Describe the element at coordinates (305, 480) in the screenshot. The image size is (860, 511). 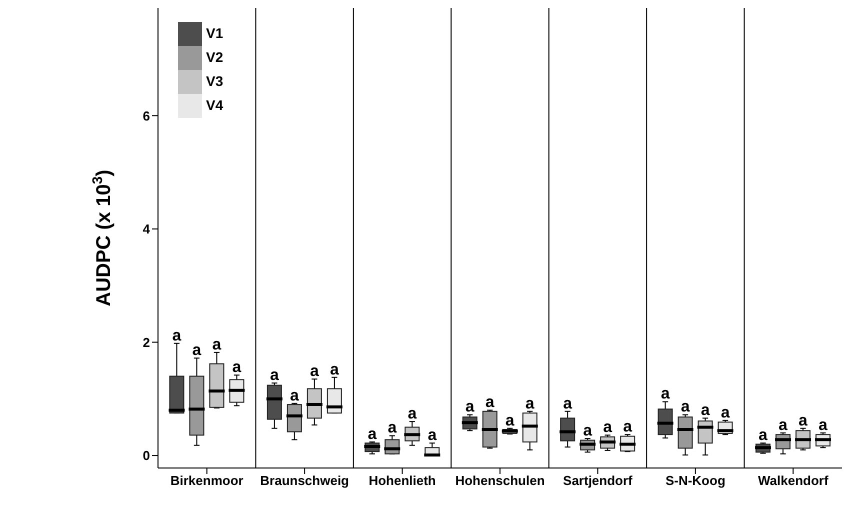
I see `x-tick-label: Braunschweig` at that location.